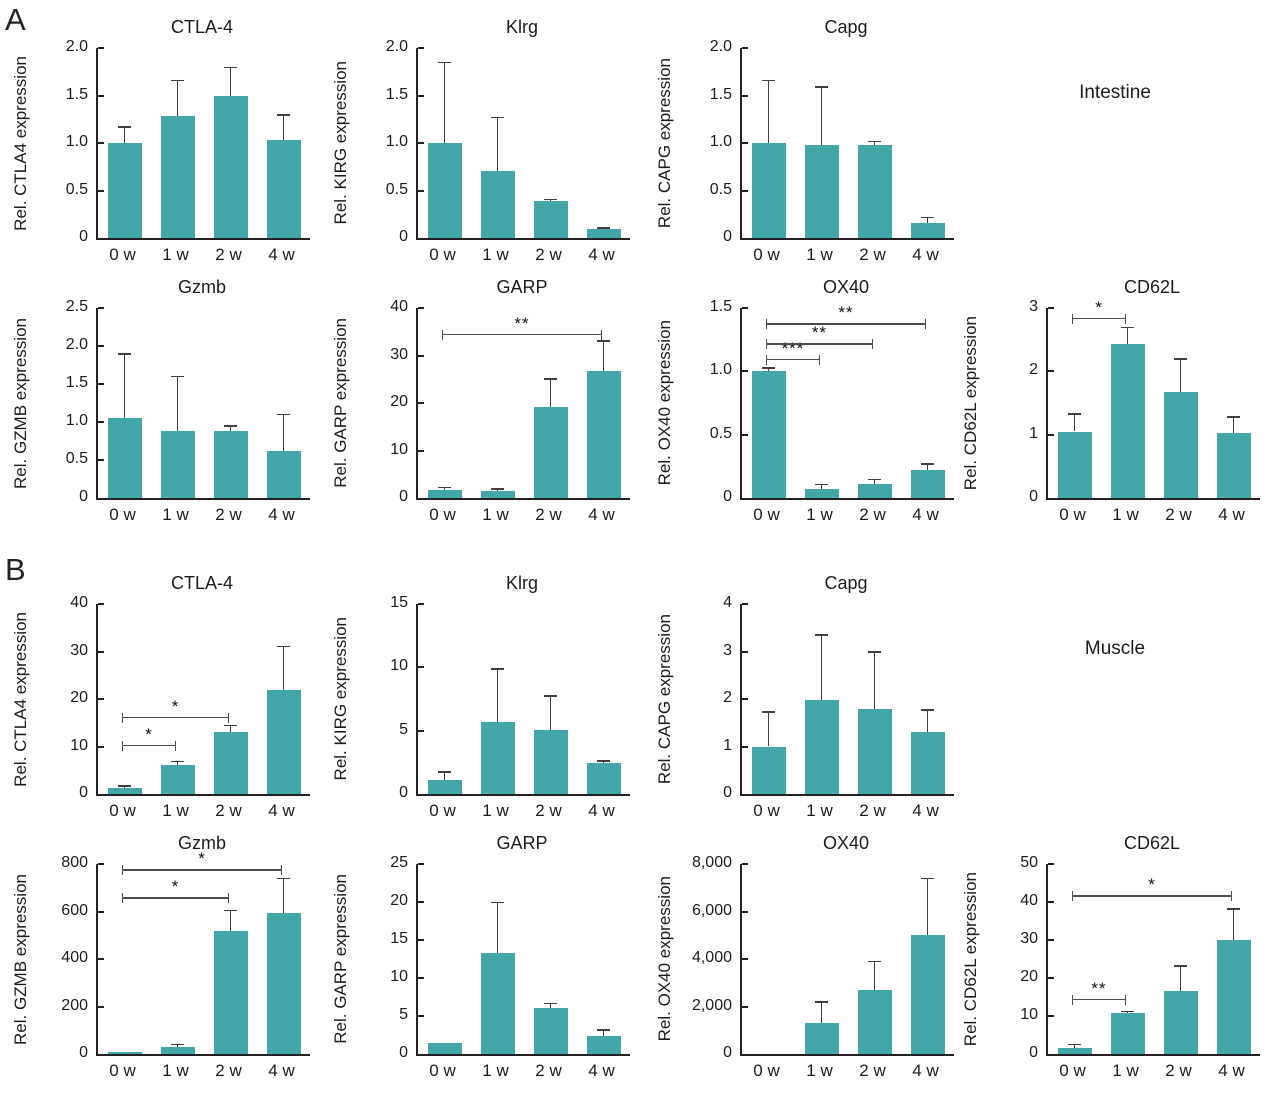 The width and height of the screenshot is (1275, 1097). What do you see at coordinates (970, 403) in the screenshot?
I see `y-axis-label: Rel. CD62L expression` at bounding box center [970, 403].